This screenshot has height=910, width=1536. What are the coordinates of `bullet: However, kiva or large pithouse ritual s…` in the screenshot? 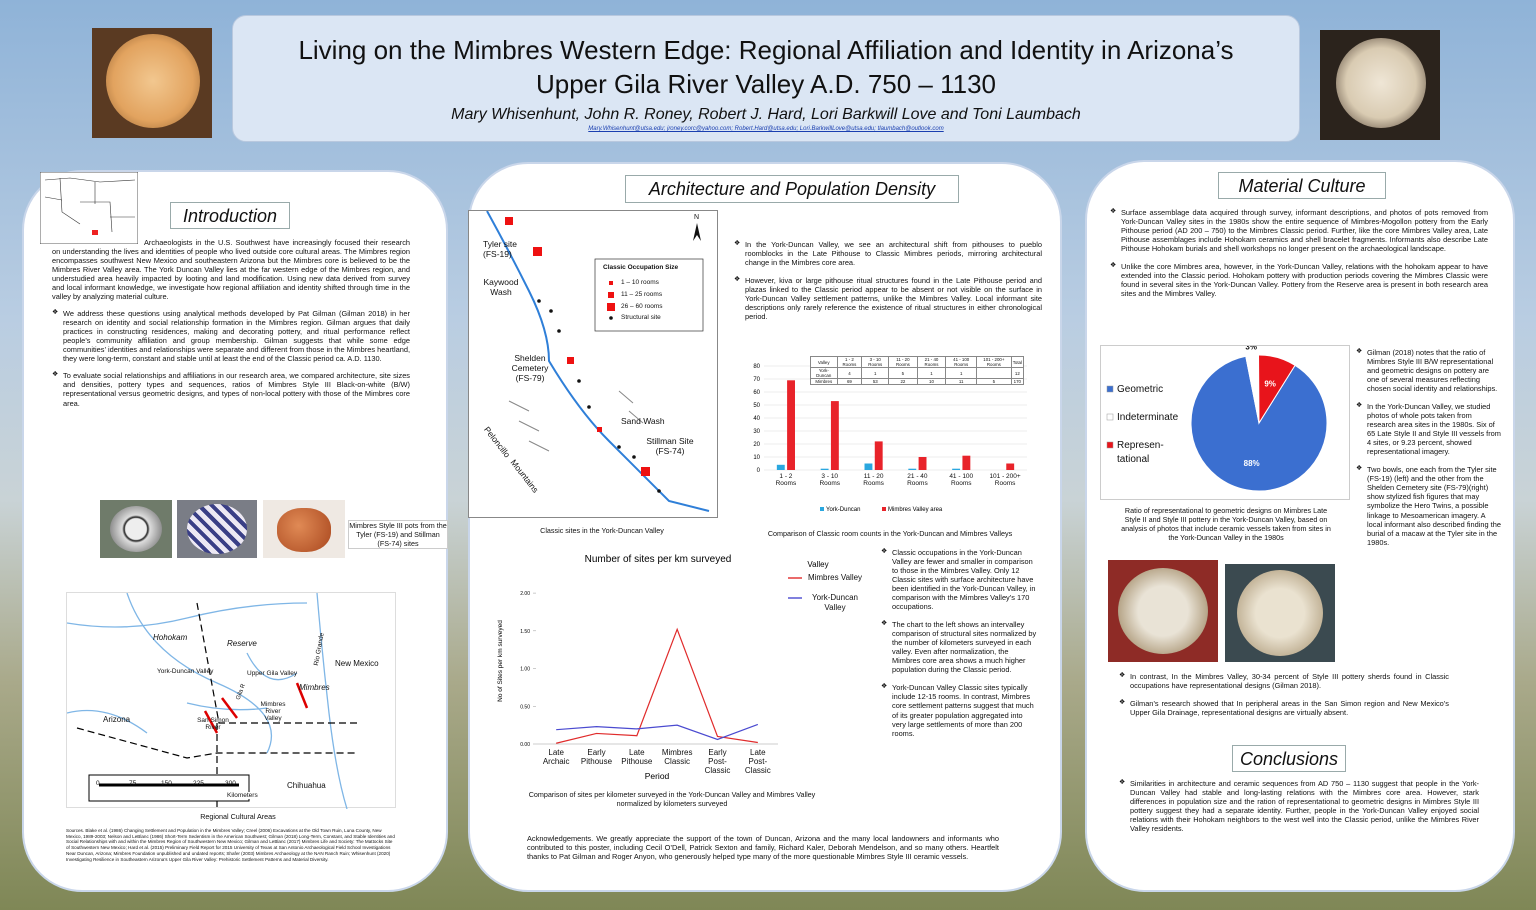 It's located at (888, 298).